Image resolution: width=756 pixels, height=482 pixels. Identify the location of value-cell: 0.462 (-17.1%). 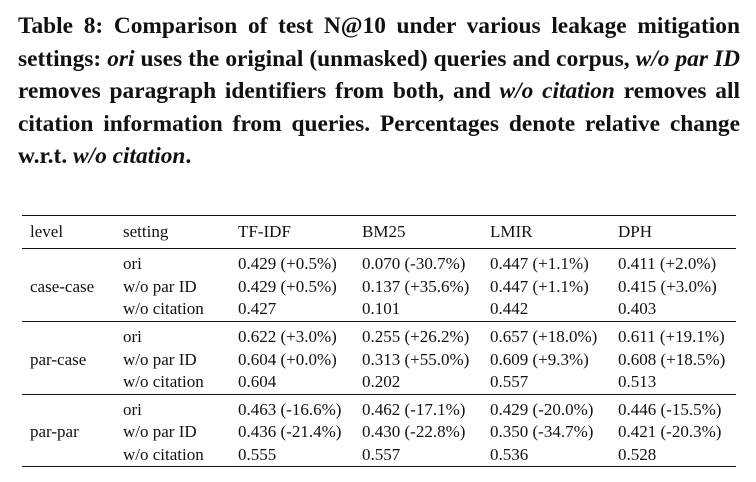
(414, 409).